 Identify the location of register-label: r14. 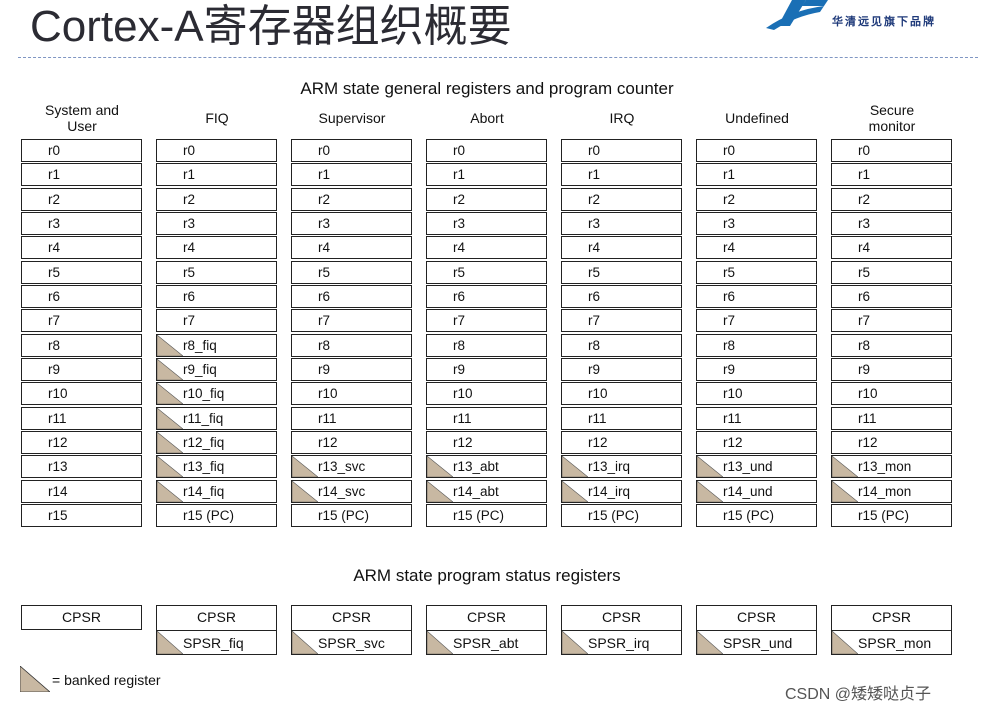
(58, 491).